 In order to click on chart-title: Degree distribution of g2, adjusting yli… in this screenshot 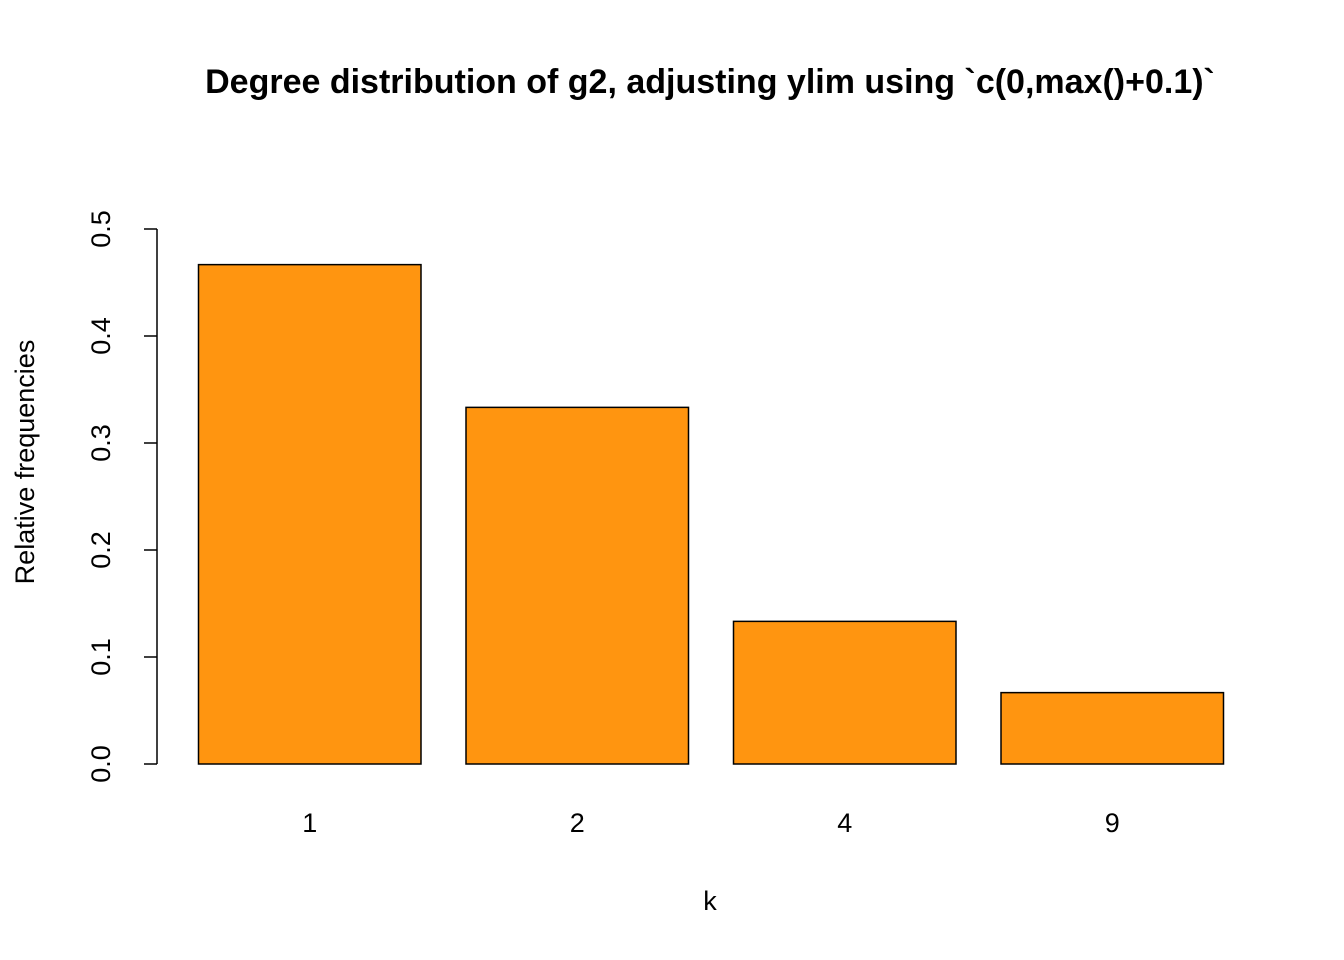, I will do `click(710, 82)`.